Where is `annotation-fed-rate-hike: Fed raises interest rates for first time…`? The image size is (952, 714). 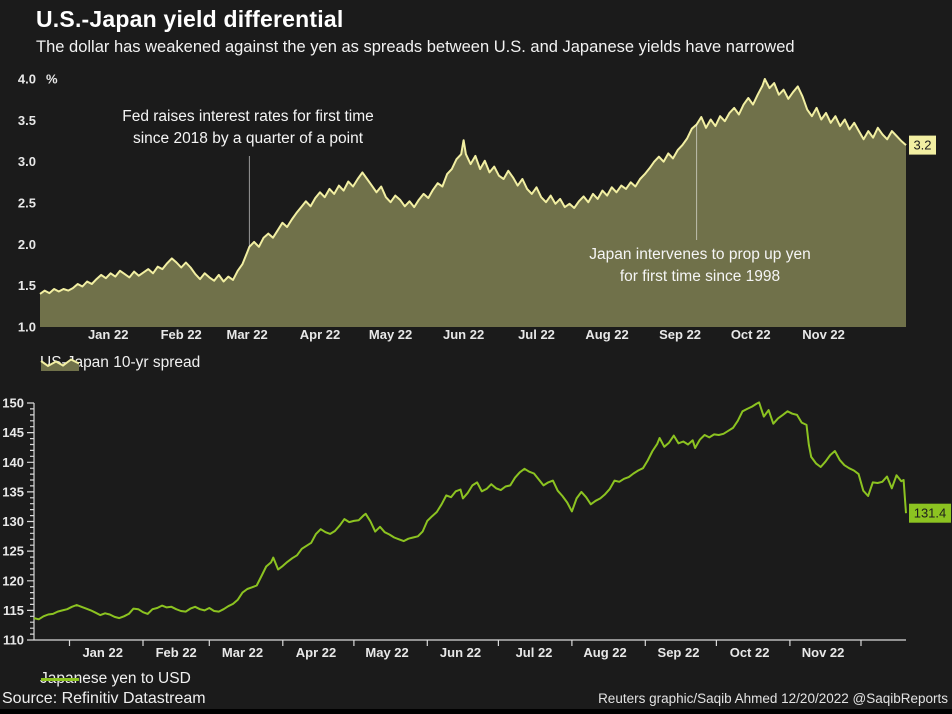 annotation-fed-rate-hike: Fed raises interest rates for first time… is located at coordinates (248, 128).